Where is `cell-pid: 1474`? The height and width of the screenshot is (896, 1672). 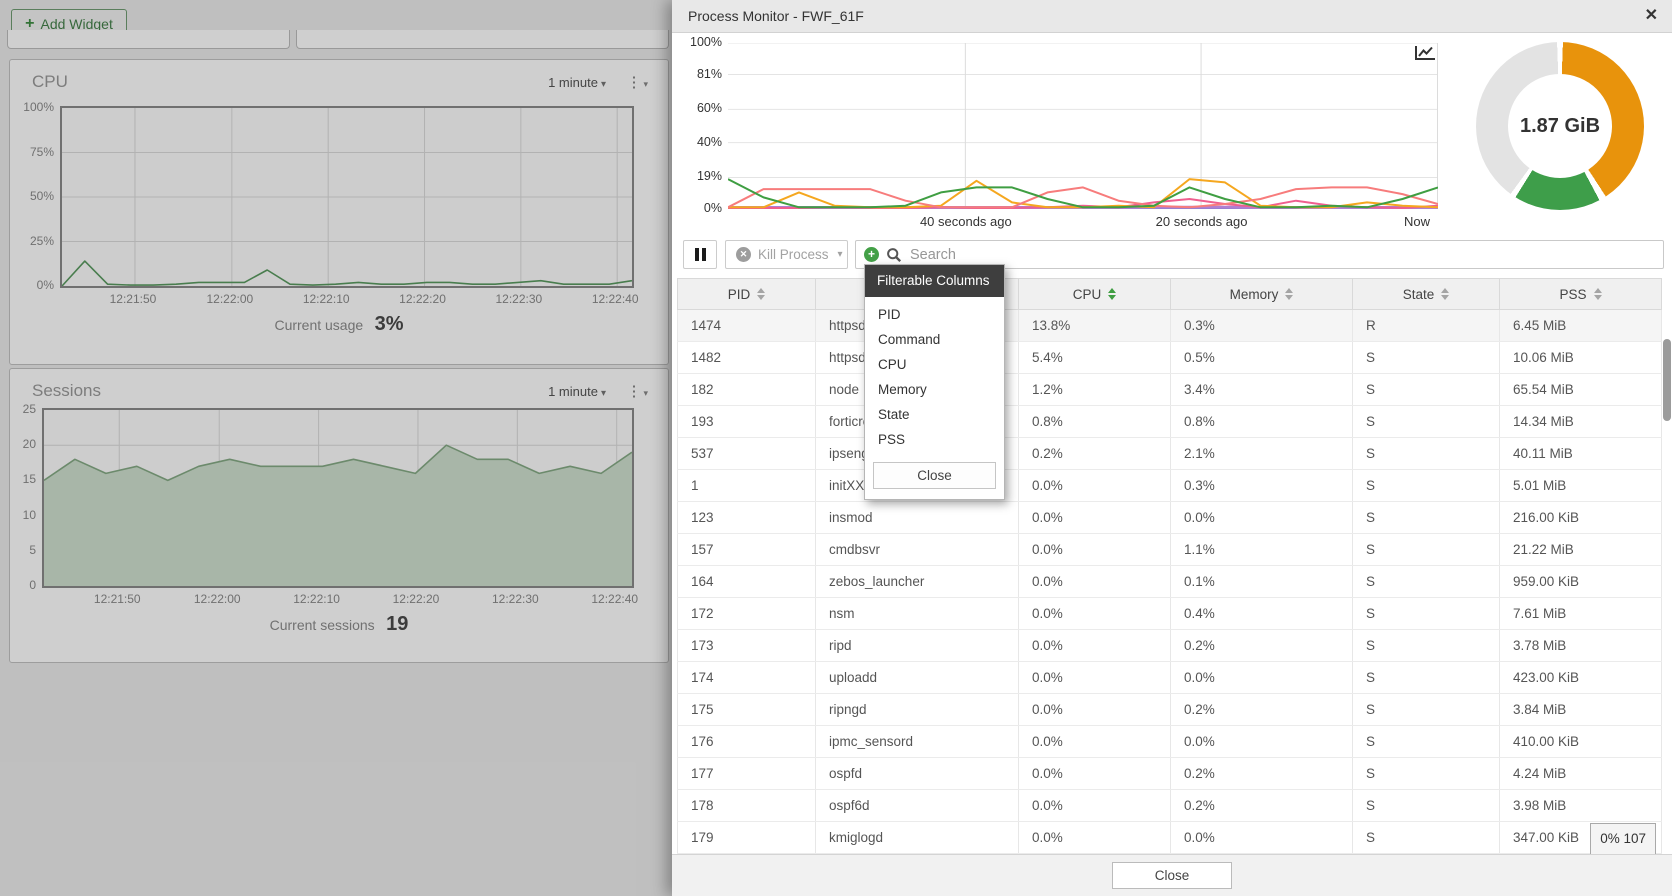 cell-pid: 1474 is located at coordinates (746, 325).